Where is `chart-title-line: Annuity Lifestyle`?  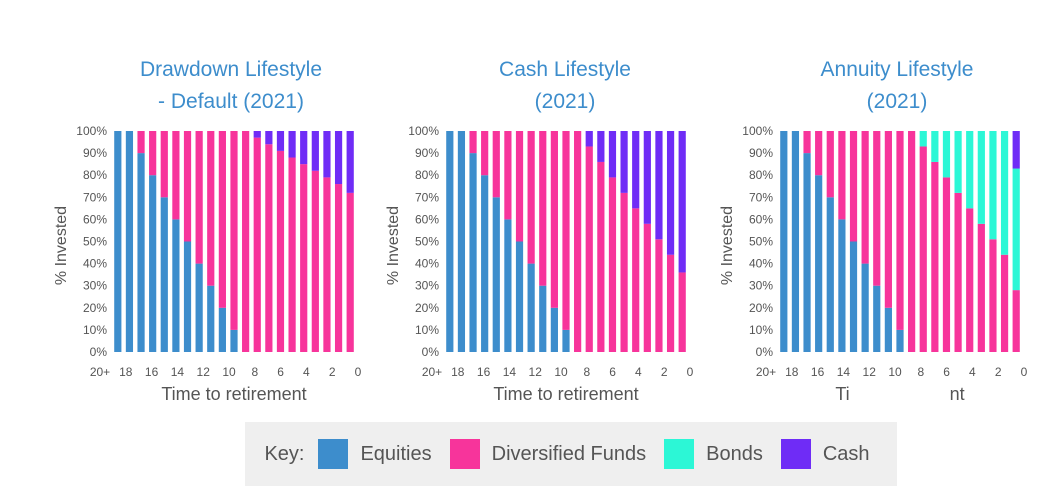
chart-title-line: Annuity Lifestyle is located at coordinates (897, 69).